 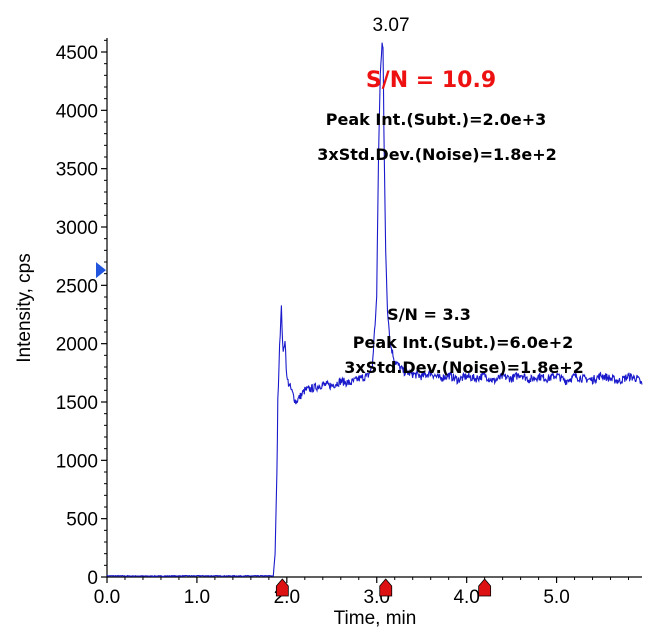 What do you see at coordinates (107, 597) in the screenshot?
I see `x-tick-label: 0.0` at bounding box center [107, 597].